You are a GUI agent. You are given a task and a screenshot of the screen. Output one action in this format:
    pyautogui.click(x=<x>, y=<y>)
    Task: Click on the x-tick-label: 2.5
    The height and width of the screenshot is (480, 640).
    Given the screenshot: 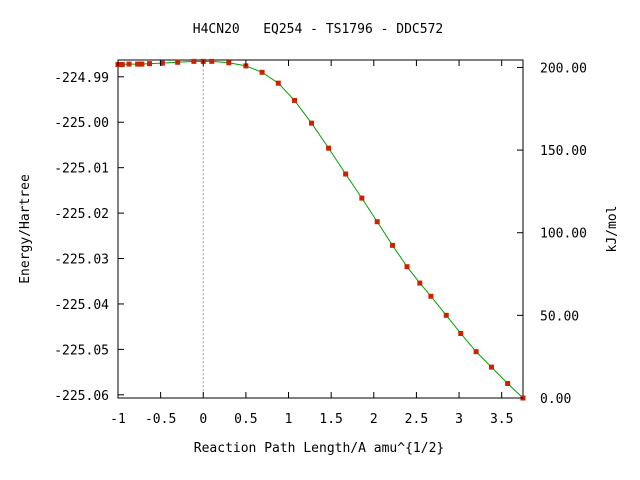 What is the action you would take?
    pyautogui.click(x=416, y=419)
    